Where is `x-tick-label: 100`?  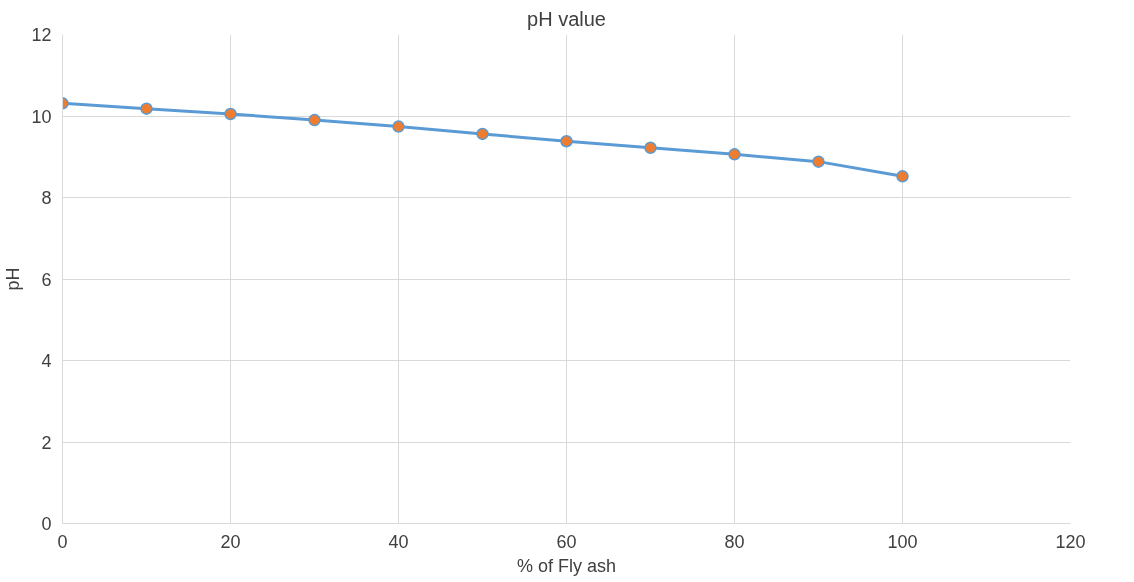
x-tick-label: 100 is located at coordinates (902, 541).